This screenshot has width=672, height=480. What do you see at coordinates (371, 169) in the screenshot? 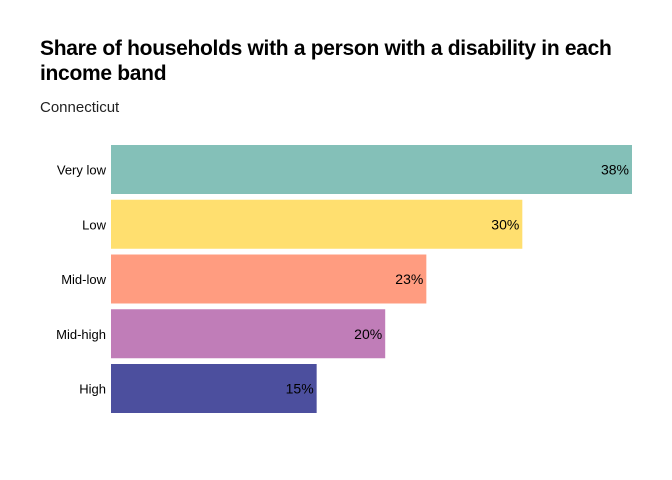
I see `bar-very-low` at bounding box center [371, 169].